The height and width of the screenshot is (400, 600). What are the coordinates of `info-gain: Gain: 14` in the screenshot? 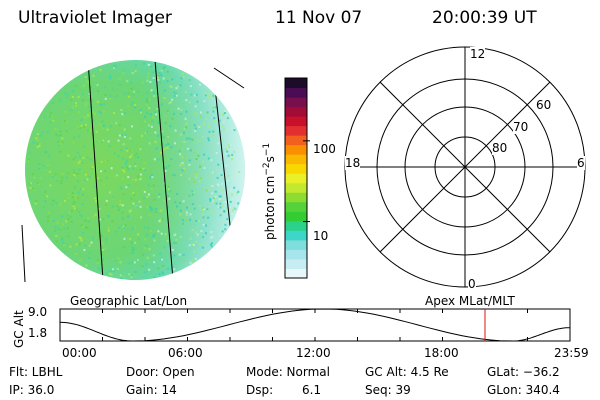 It's located at (151, 390).